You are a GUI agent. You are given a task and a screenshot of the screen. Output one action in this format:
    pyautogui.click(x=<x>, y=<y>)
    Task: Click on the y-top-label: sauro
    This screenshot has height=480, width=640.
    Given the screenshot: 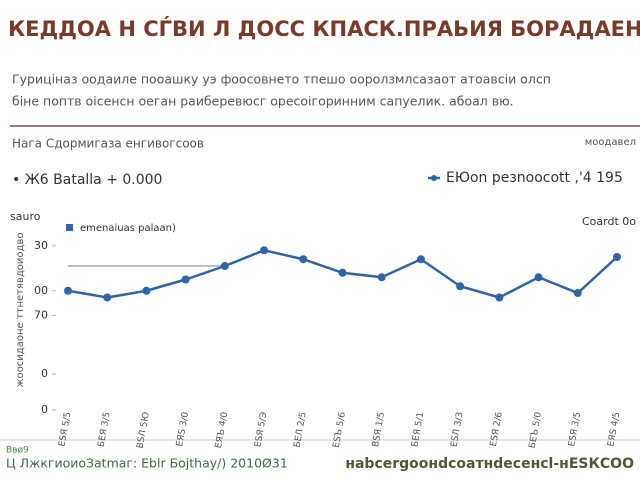 What is the action you would take?
    pyautogui.click(x=25, y=216)
    